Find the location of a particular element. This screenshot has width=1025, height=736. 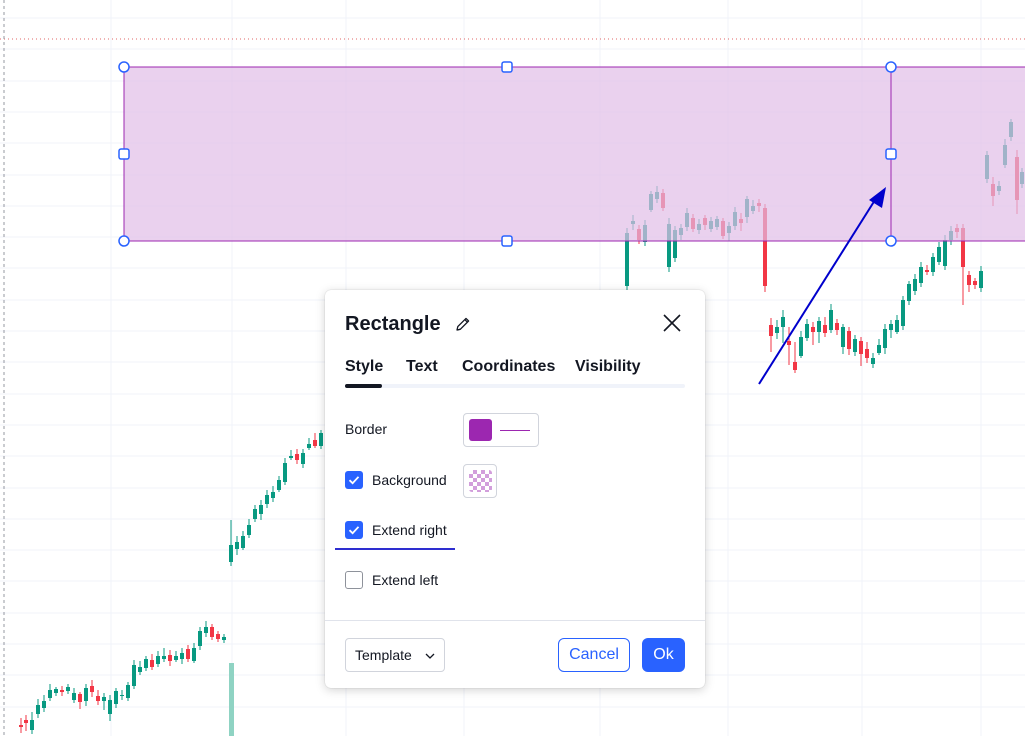

pencil-icon is located at coordinates (463, 324).